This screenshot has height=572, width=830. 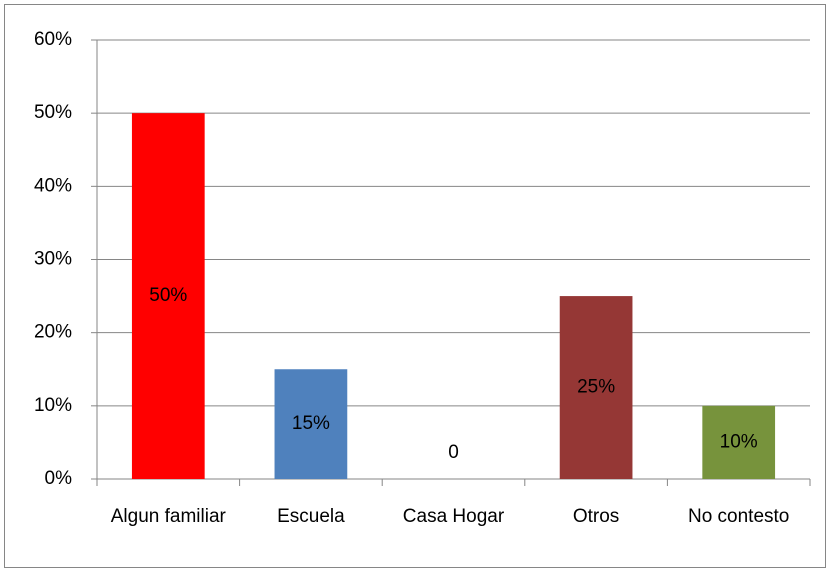 I want to click on data-label: 15%, so click(x=311, y=423).